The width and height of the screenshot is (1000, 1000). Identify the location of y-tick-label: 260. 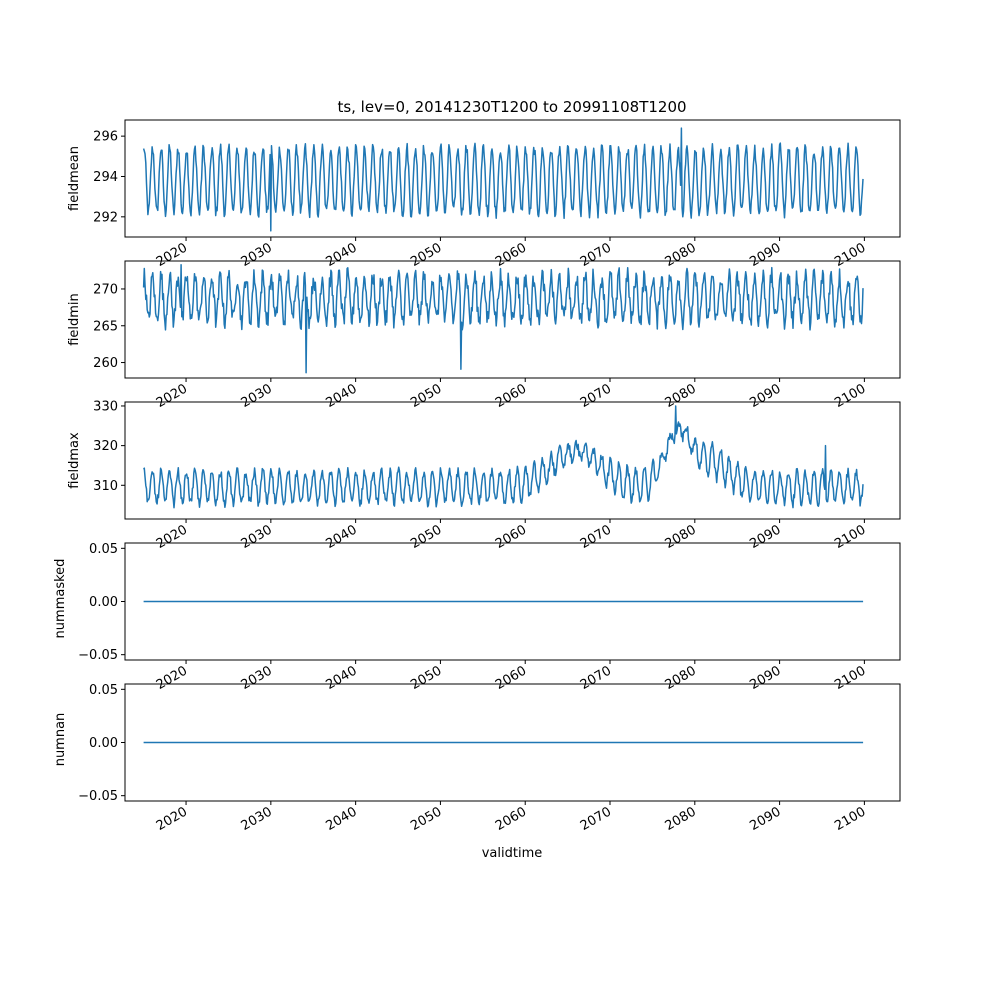
(105, 363).